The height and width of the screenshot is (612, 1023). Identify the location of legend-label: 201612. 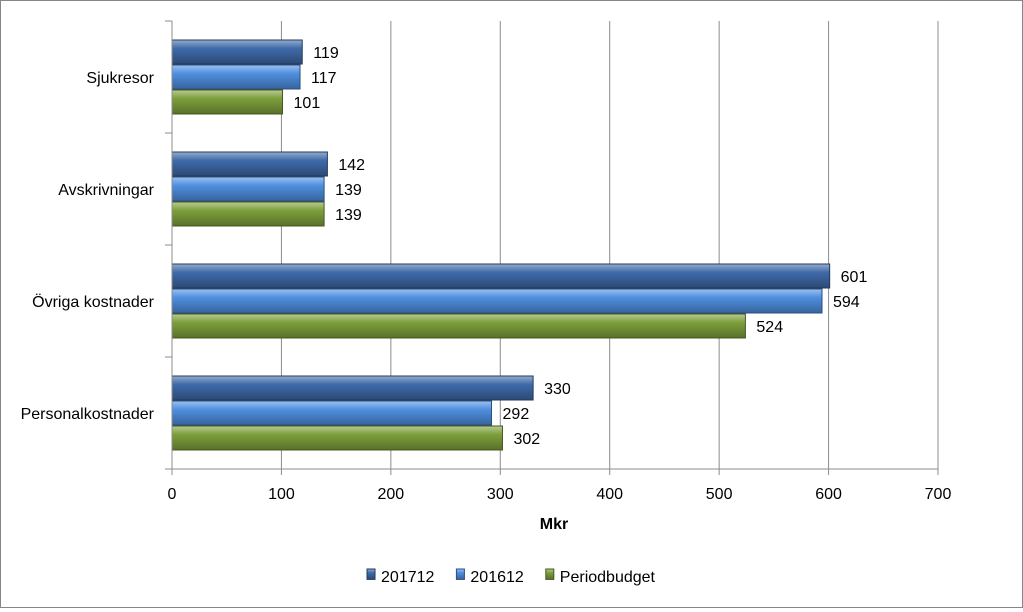
(496, 577).